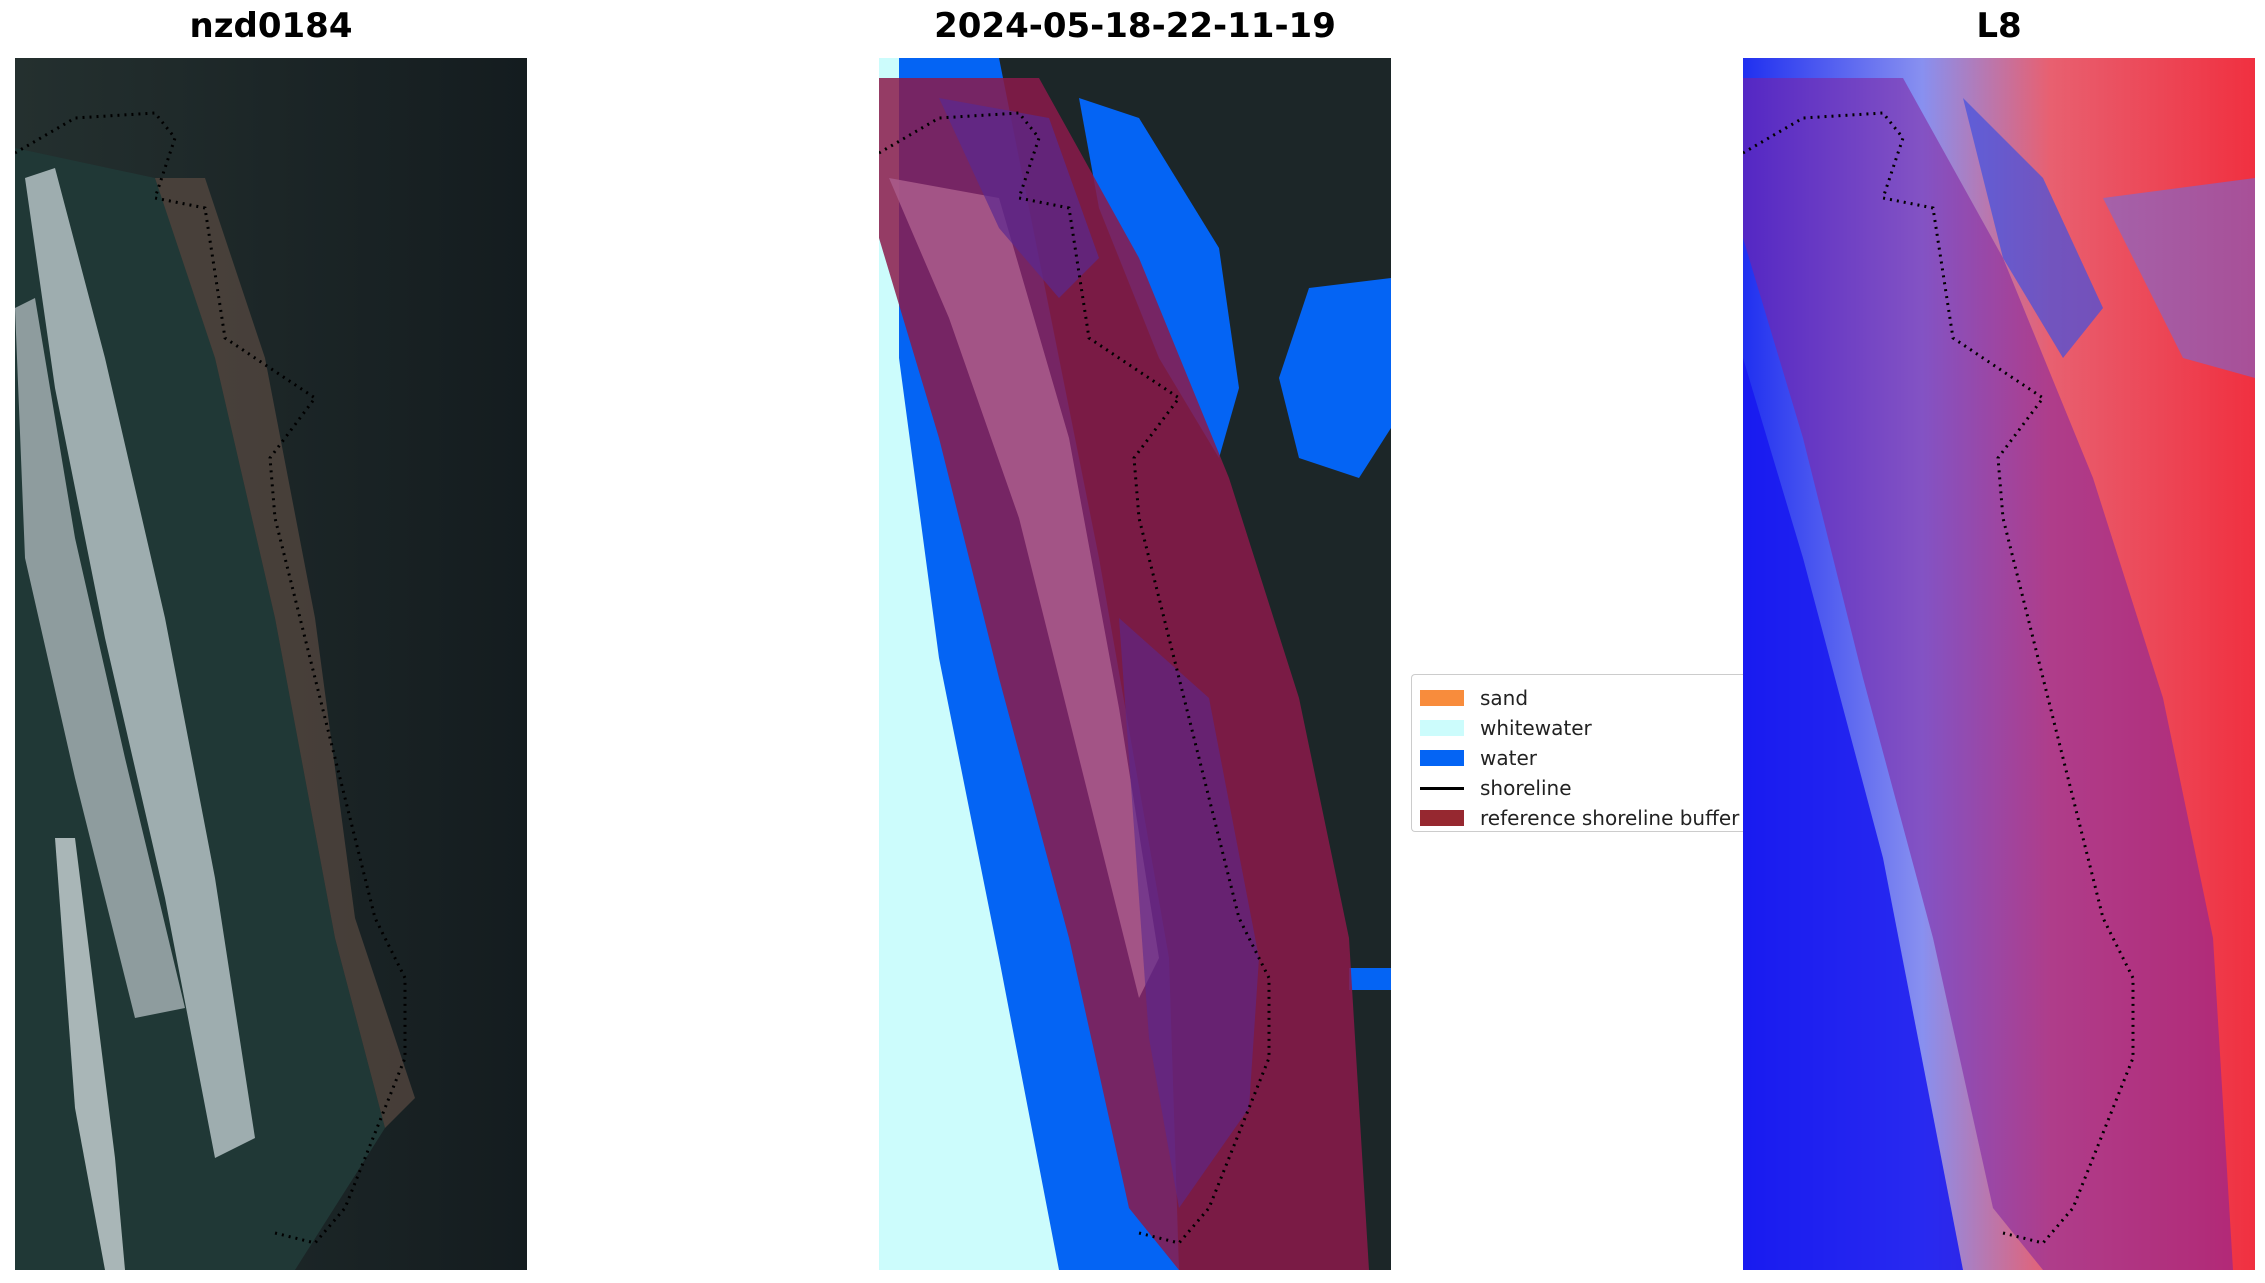 The image size is (2265, 1283). Describe the element at coordinates (1442, 788) in the screenshot. I see `legend-swatch-shoreline` at that location.